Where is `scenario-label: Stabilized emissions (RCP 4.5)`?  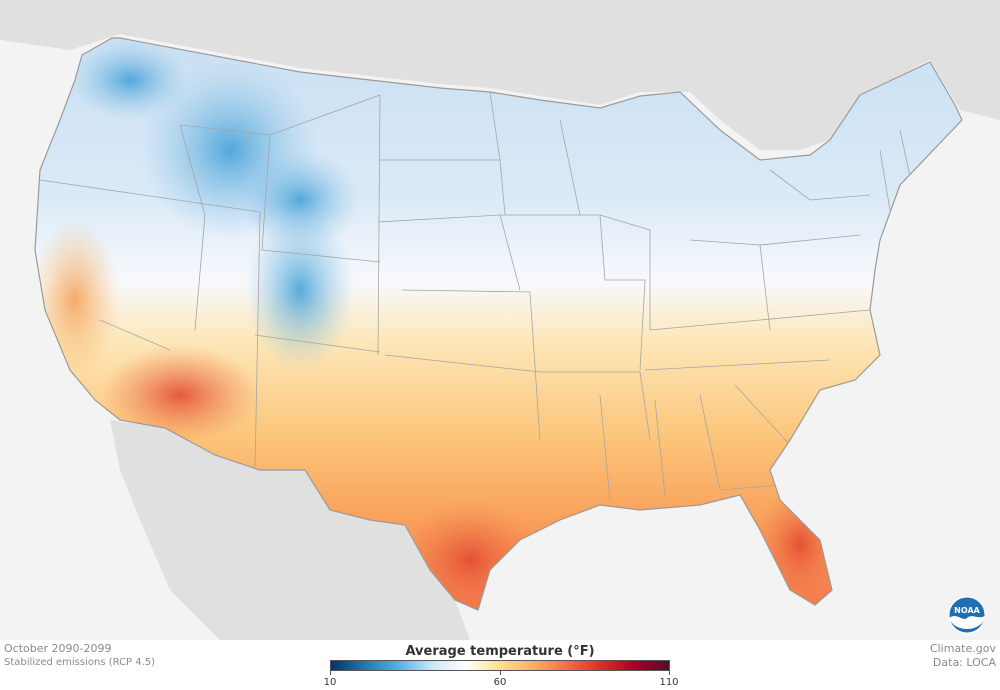 scenario-label: Stabilized emissions (RCP 4.5) is located at coordinates (80, 662).